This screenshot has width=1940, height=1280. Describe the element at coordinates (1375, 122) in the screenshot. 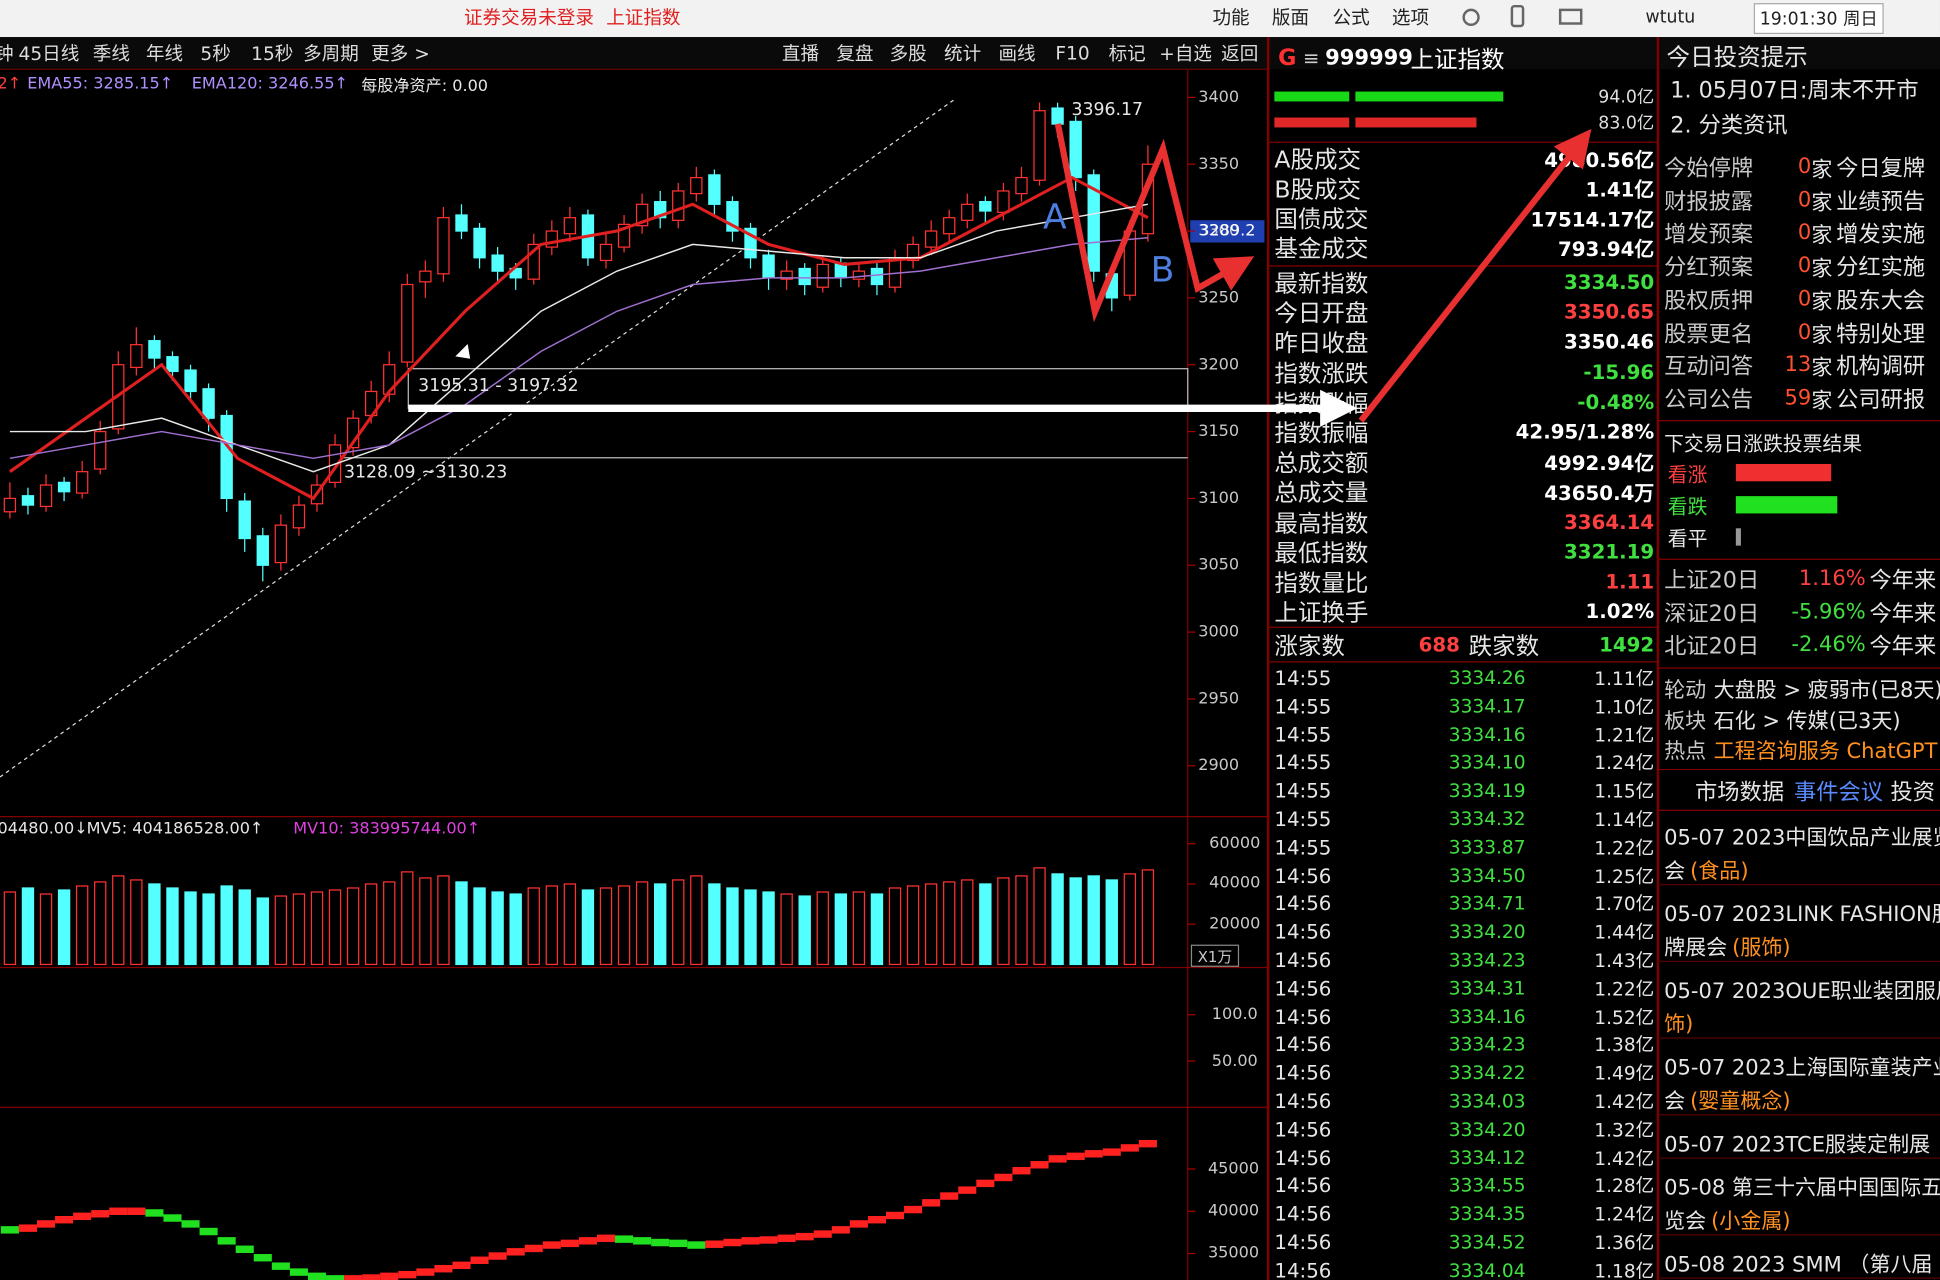

I see `strength-bar` at that location.